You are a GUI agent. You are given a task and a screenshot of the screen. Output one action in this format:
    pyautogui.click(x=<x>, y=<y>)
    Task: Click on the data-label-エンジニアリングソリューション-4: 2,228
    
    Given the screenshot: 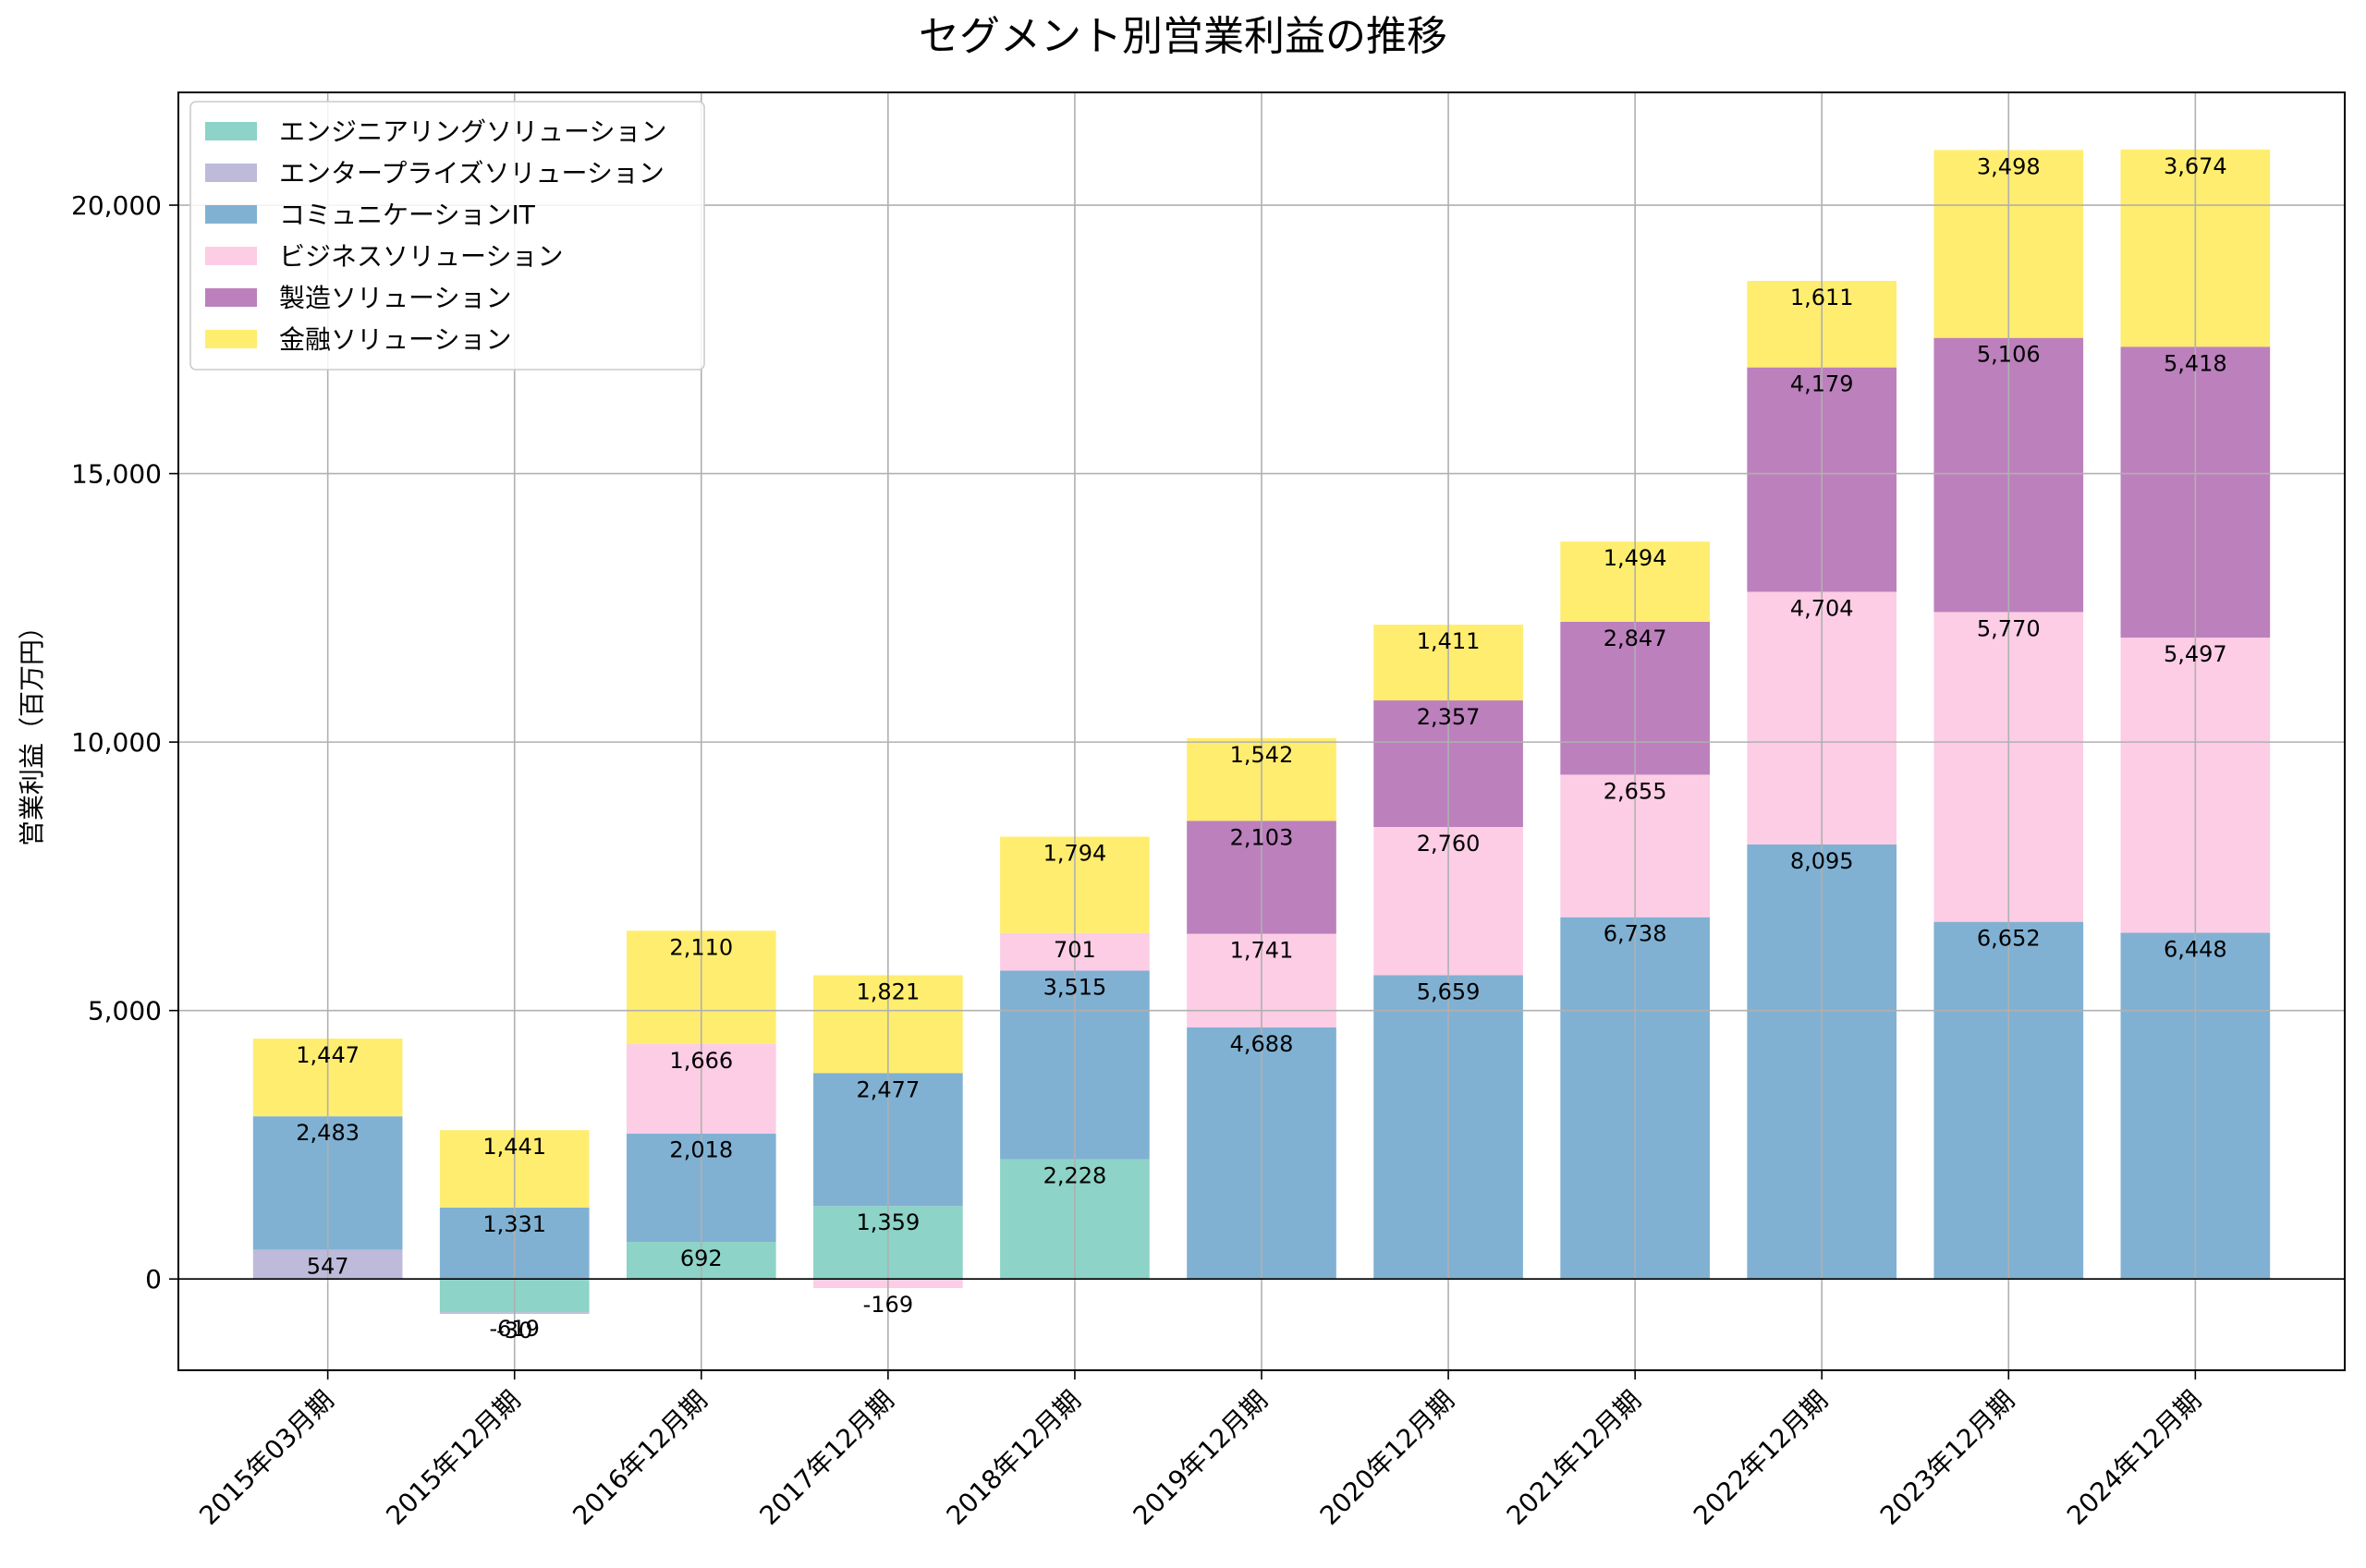 What is the action you would take?
    pyautogui.click(x=1075, y=1176)
    